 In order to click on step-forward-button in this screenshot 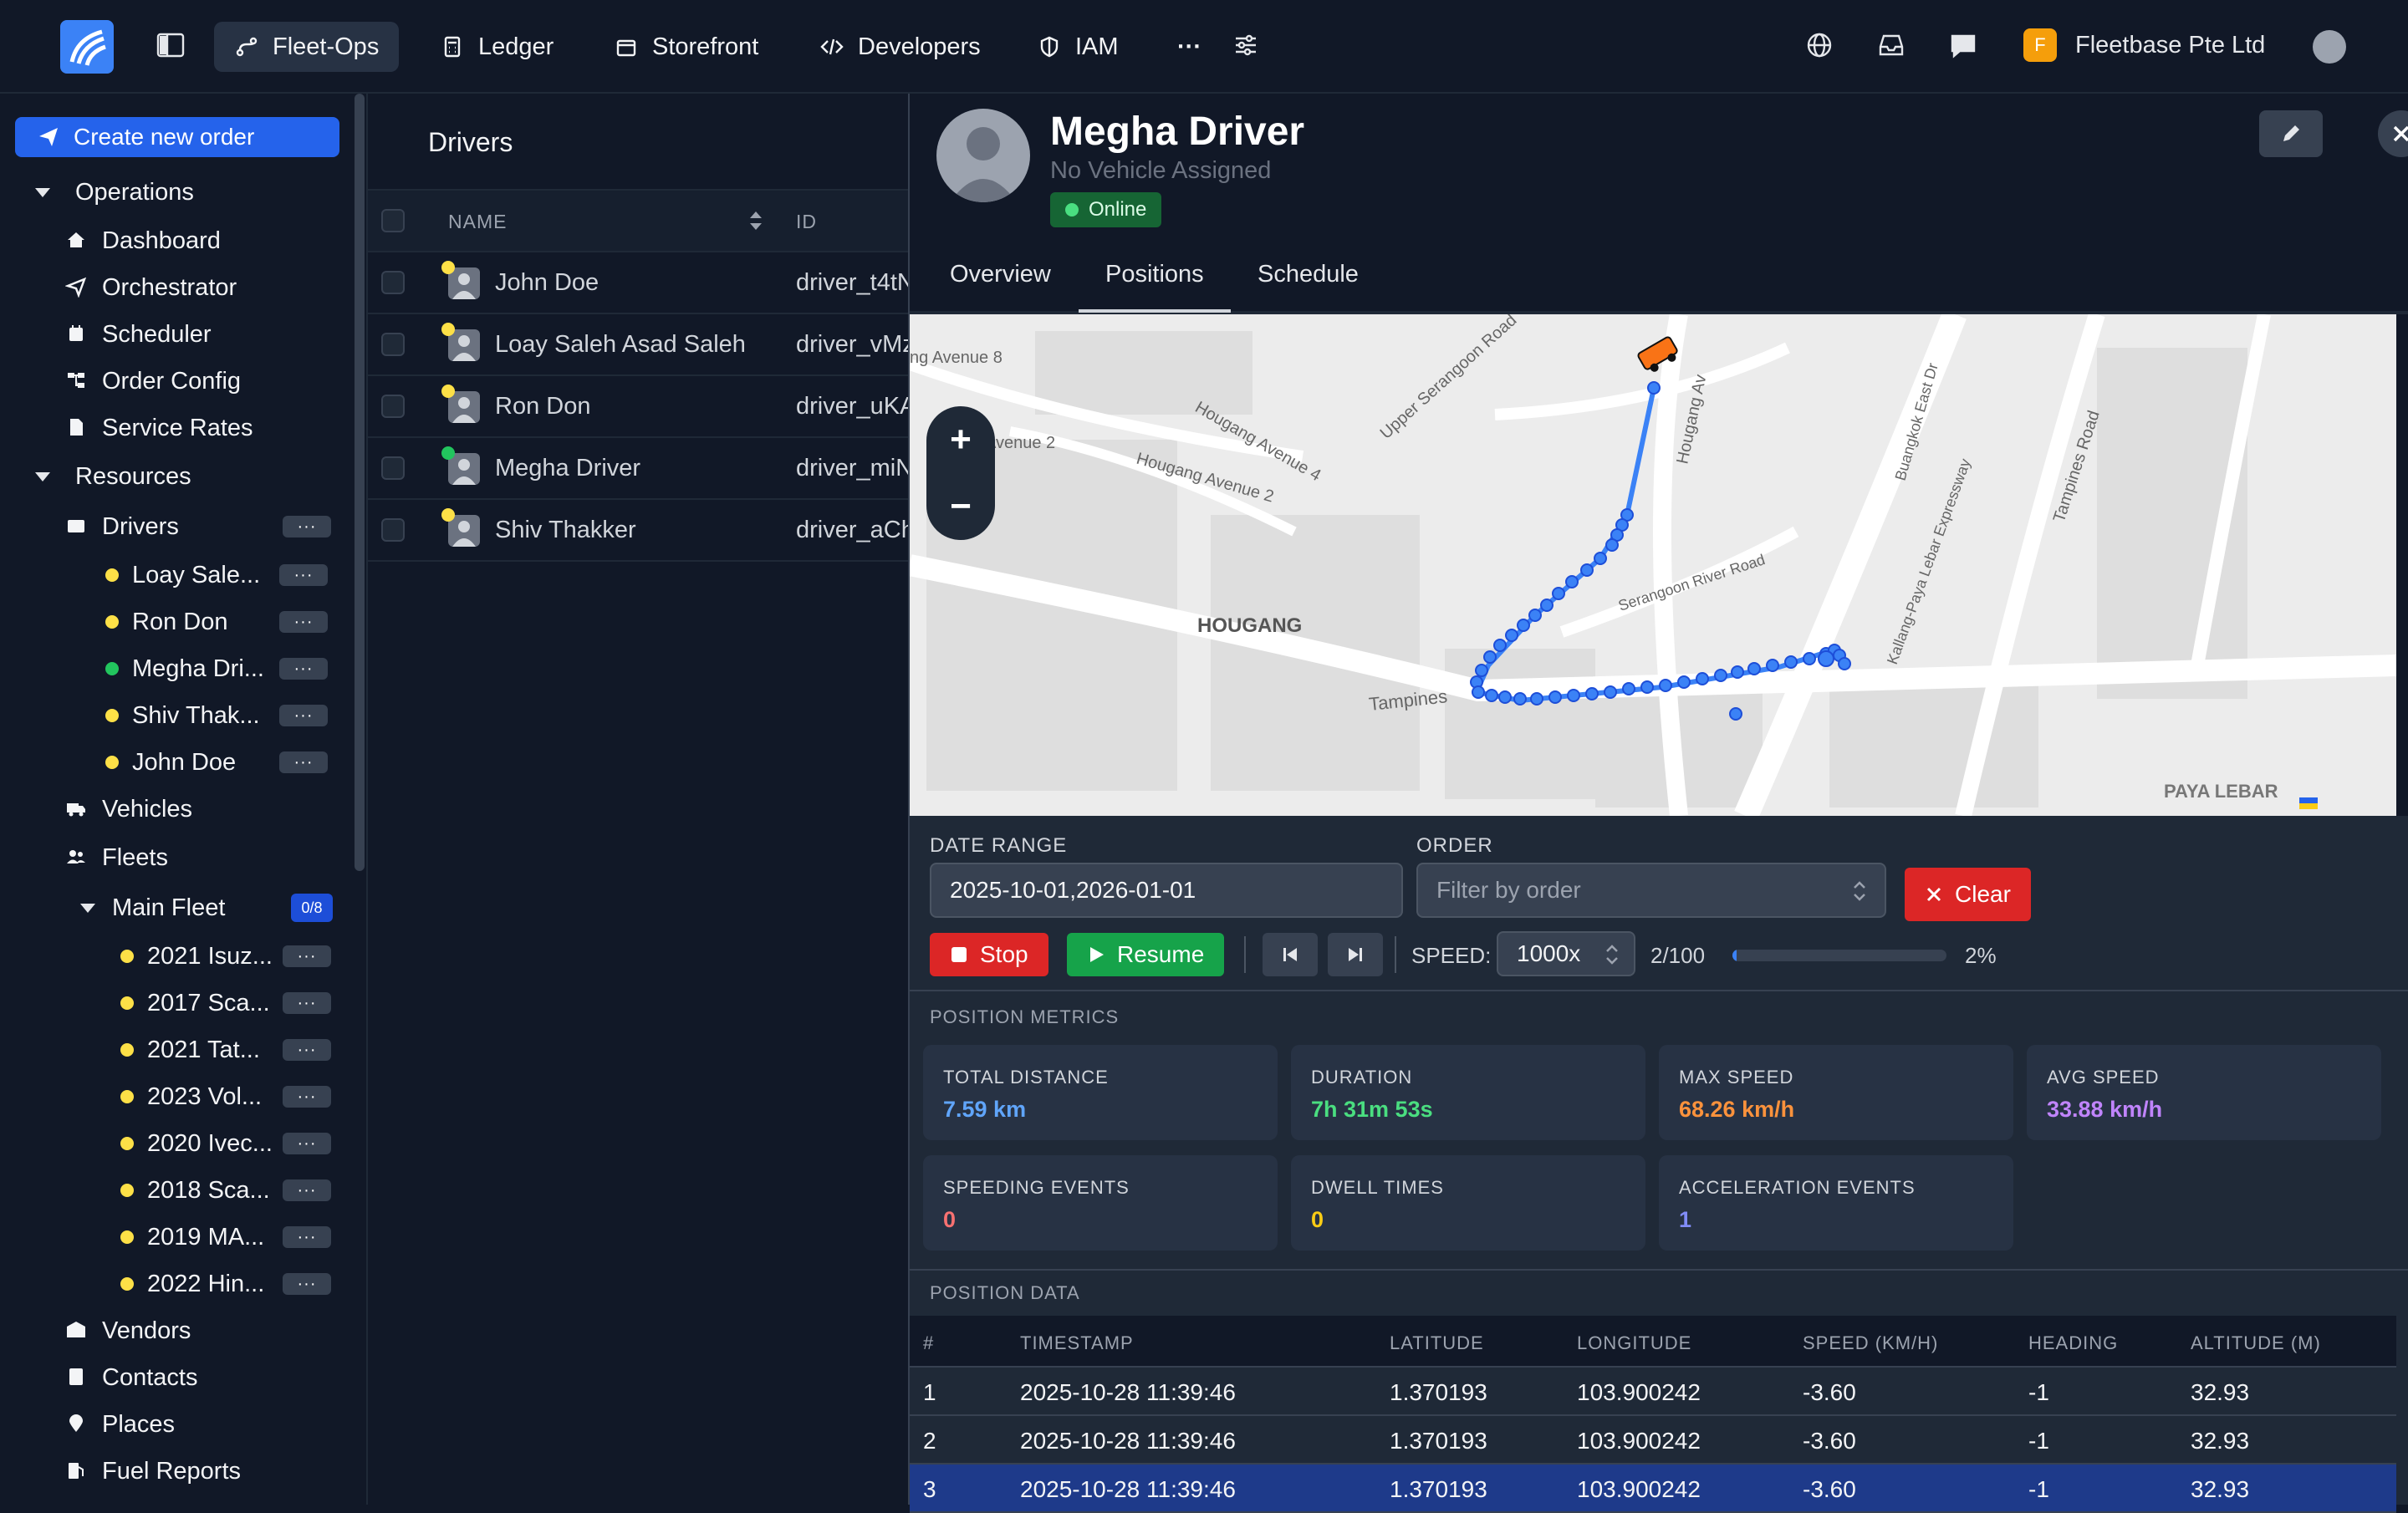, I will do `click(1356, 955)`.